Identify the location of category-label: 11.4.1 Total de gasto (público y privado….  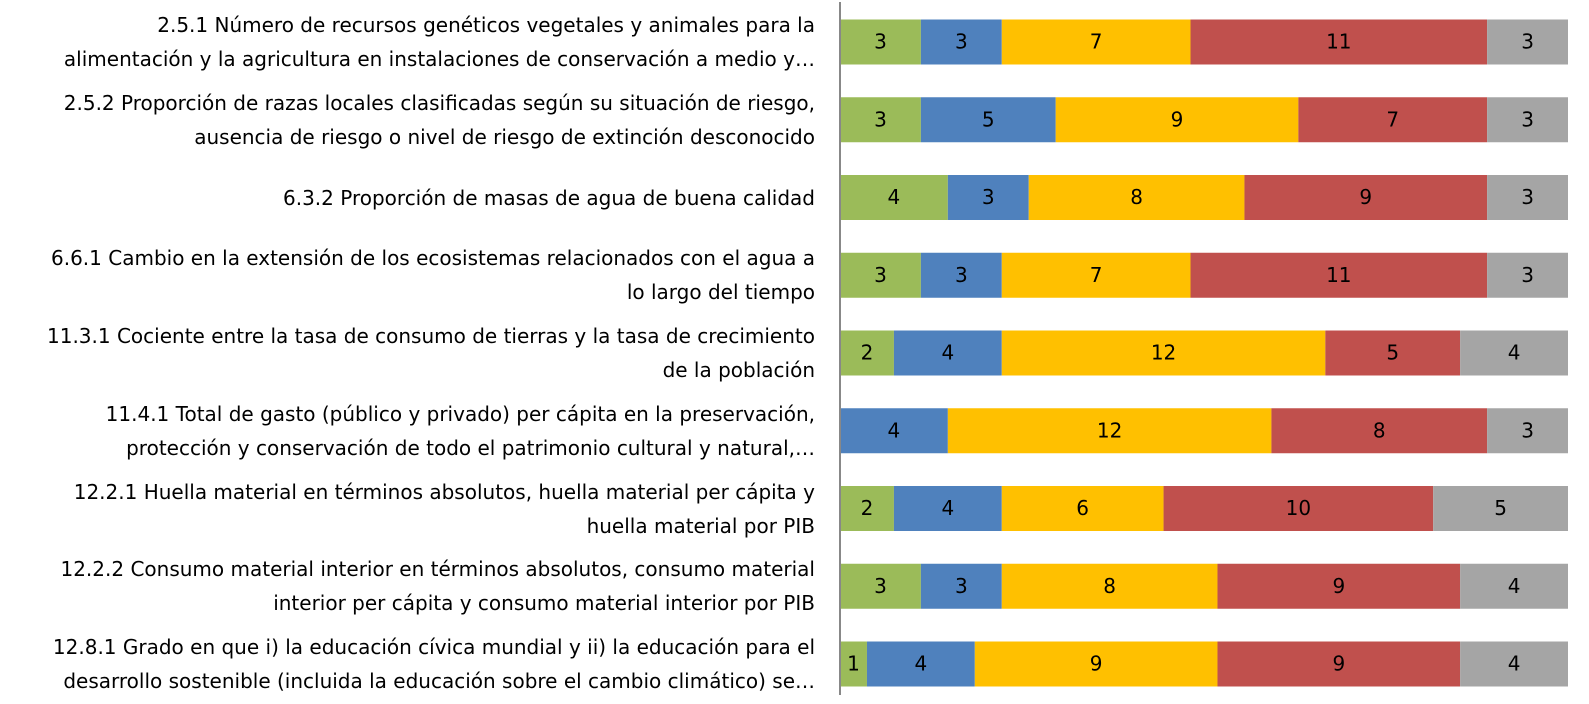
(460, 430).